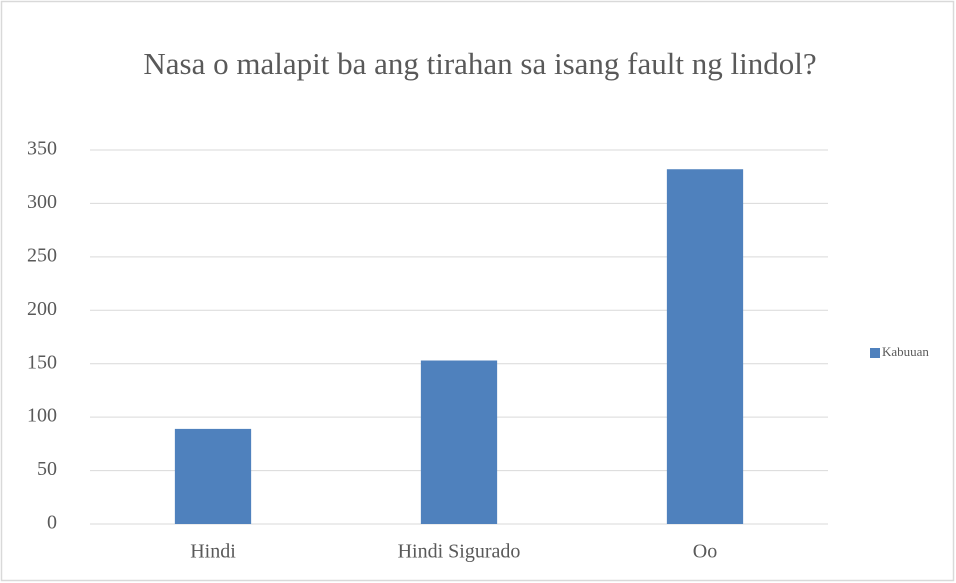 The image size is (956, 583). Describe the element at coordinates (875, 353) in the screenshot. I see `legend-swatch` at that location.